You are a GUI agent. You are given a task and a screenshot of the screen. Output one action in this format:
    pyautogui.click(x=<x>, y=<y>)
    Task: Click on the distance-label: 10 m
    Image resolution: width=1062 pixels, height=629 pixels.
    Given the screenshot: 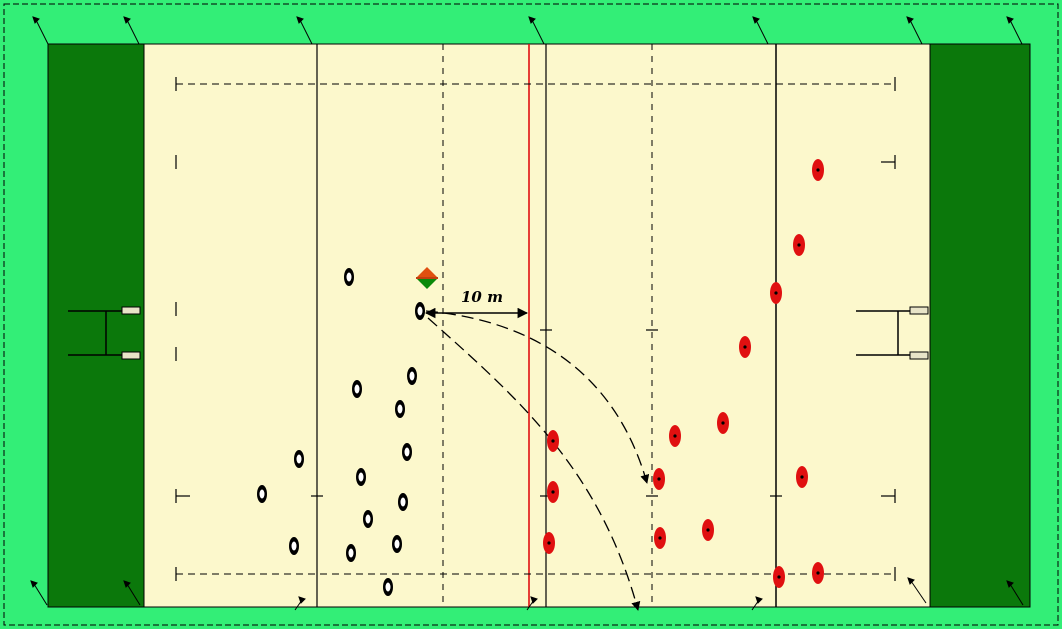 What is the action you would take?
    pyautogui.click(x=482, y=297)
    